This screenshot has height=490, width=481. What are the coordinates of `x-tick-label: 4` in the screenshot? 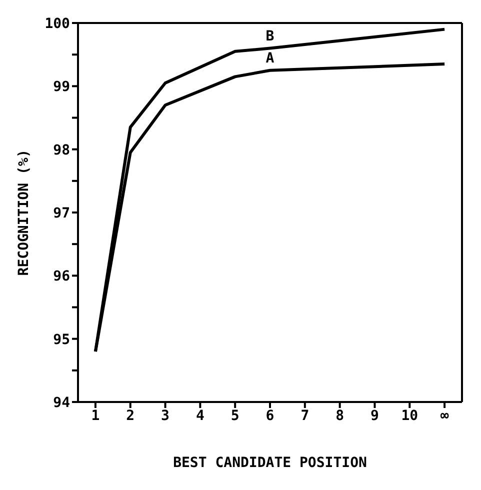 It's located at (200, 416).